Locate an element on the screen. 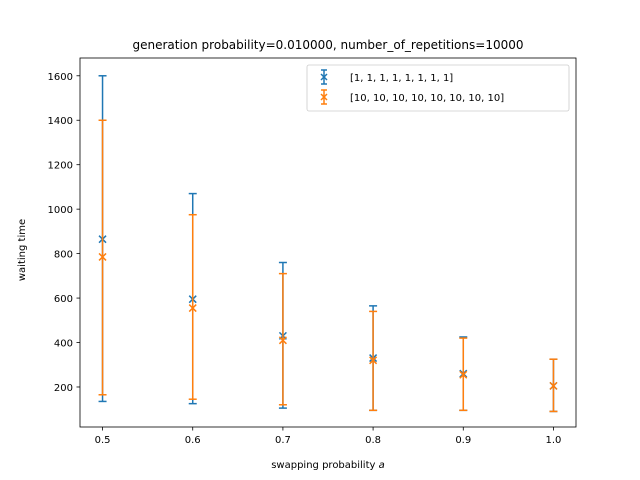  x-axis-label-variable: a is located at coordinates (382, 465).